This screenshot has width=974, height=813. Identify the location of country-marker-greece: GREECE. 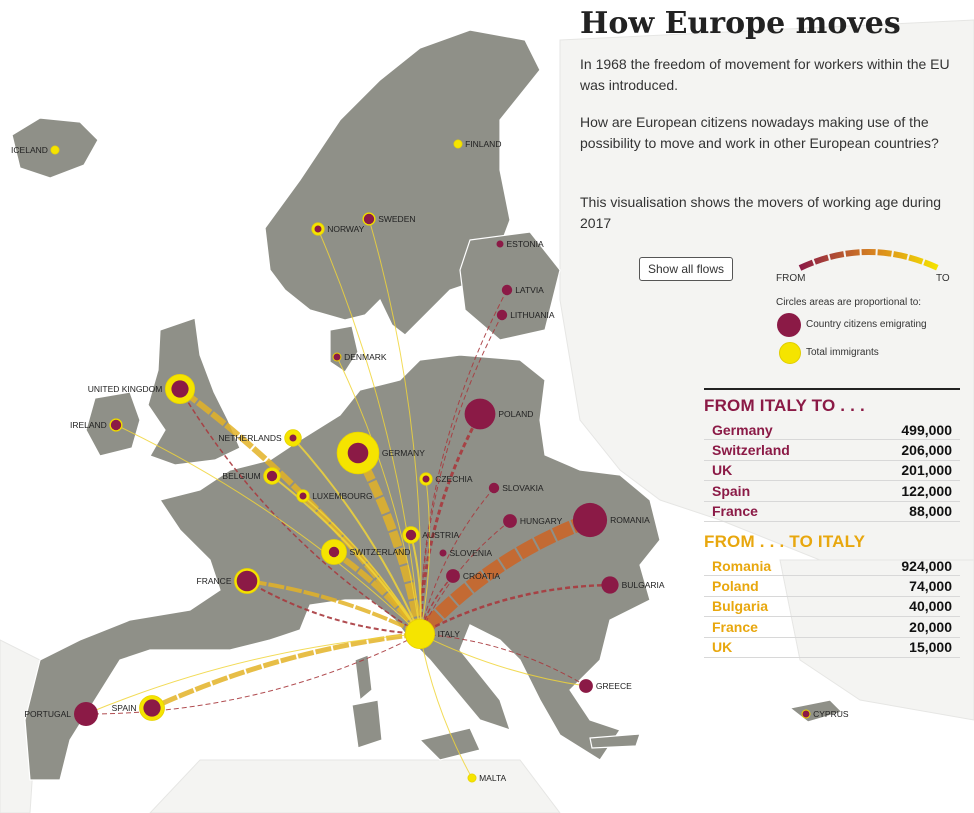
(605, 686).